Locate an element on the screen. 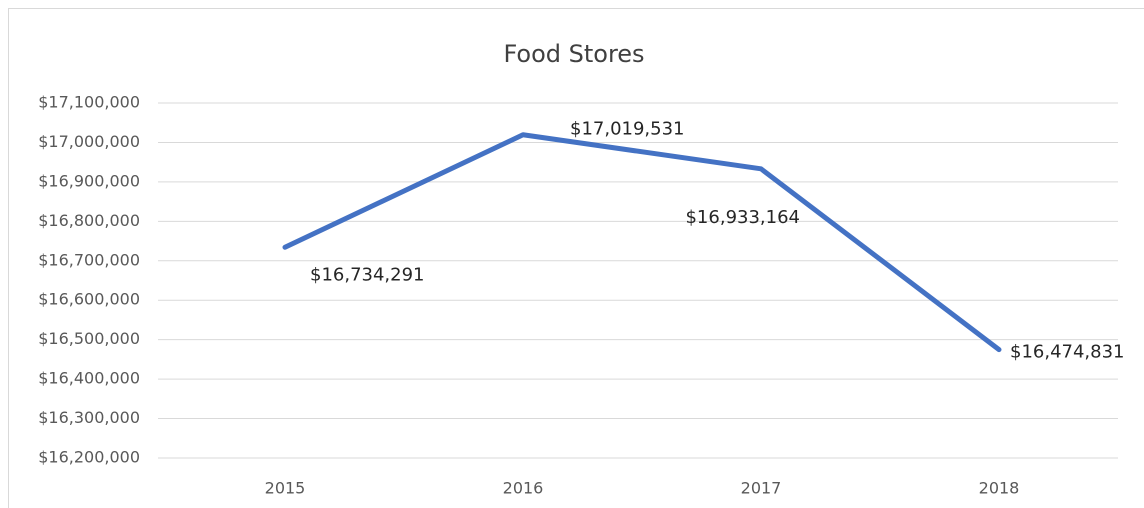 Image resolution: width=1144 pixels, height=508 pixels. y-tick-label: $16,300,000 is located at coordinates (89, 417).